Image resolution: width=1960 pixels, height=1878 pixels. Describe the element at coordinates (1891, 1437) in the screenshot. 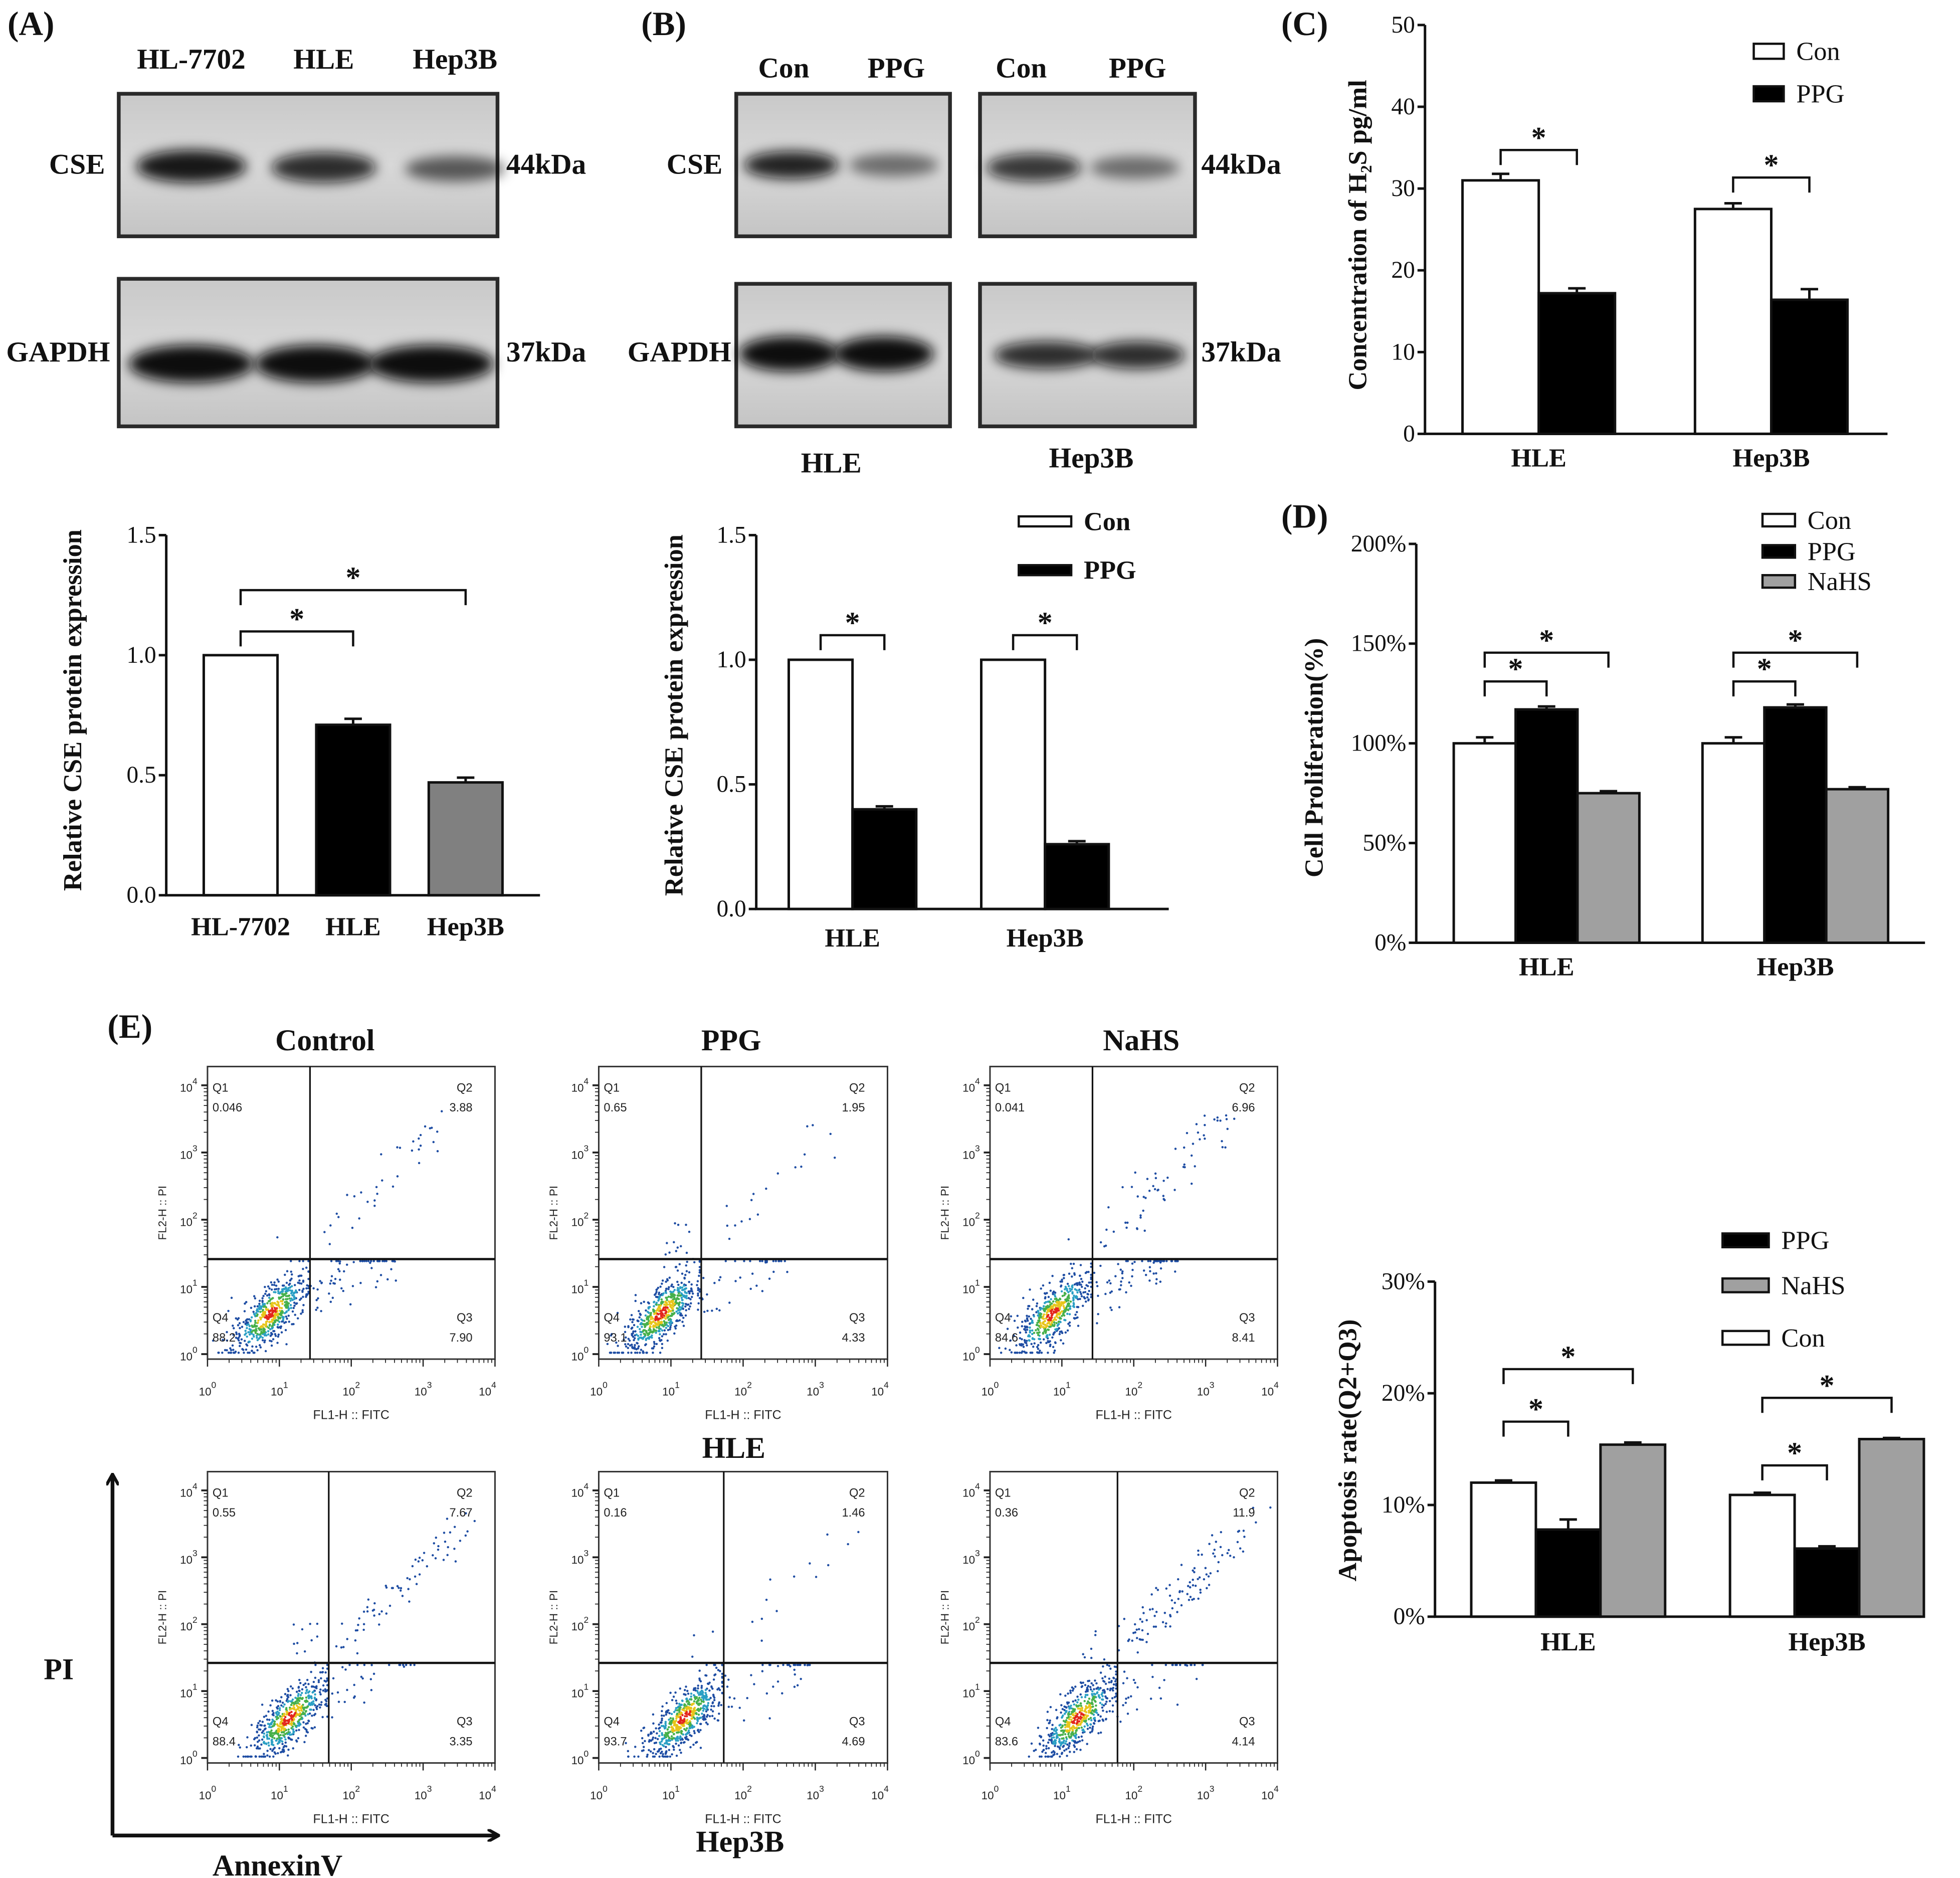

I see `error-bar` at that location.